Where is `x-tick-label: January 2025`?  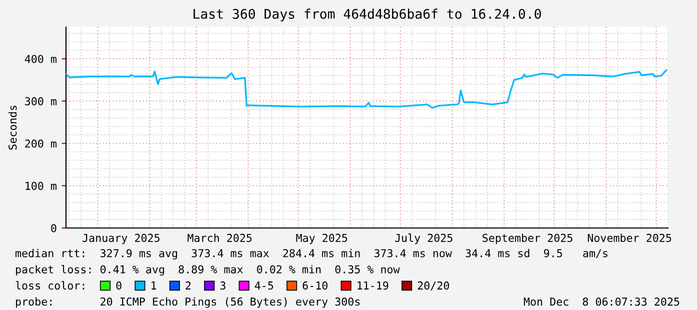
x-tick-label: January 2025 is located at coordinates (121, 239).